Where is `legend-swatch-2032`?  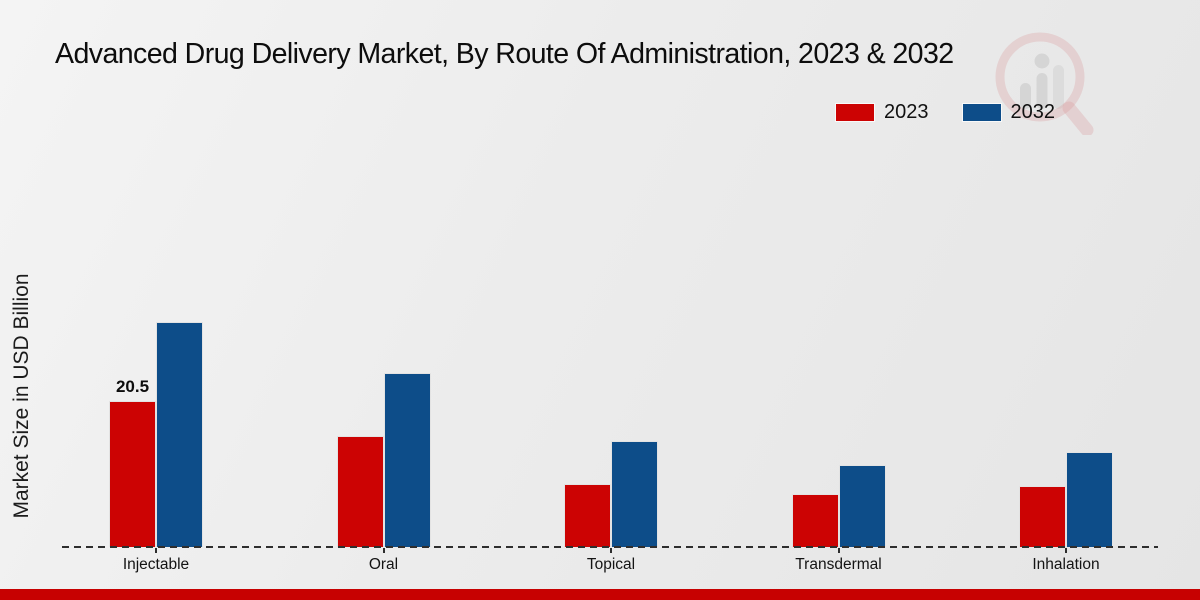 legend-swatch-2032 is located at coordinates (981, 112).